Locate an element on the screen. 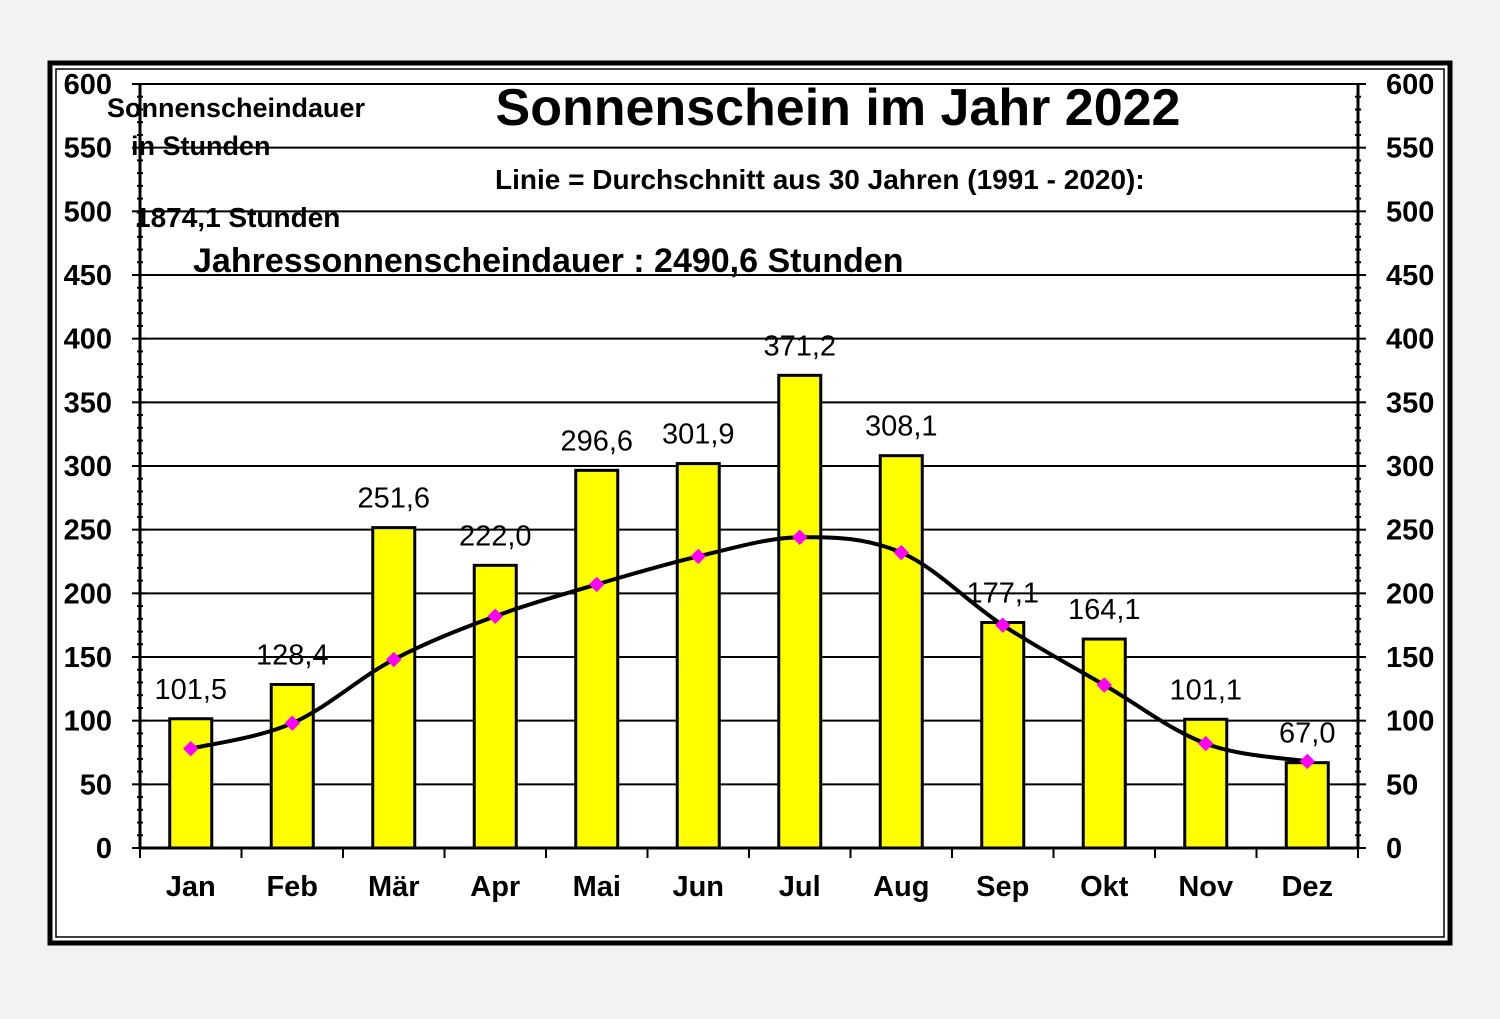  bar-value-label: 101,5 is located at coordinates (190, 690).